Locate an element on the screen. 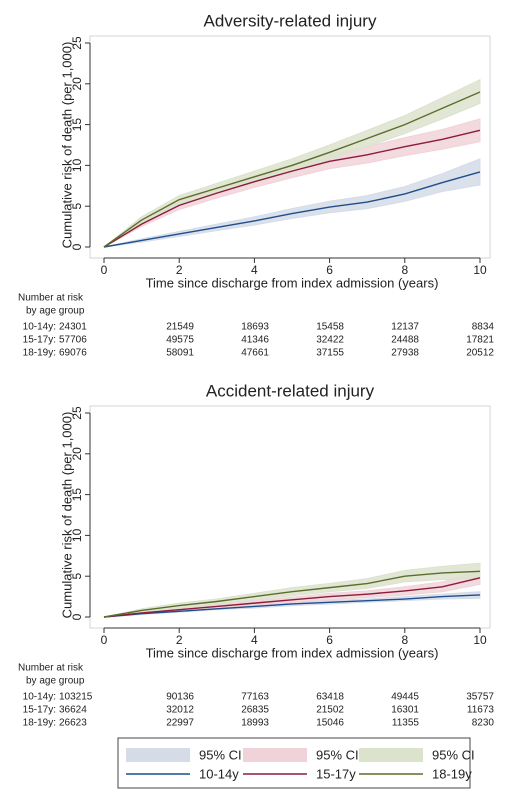 The width and height of the screenshot is (510, 800). risk-value: 18693 is located at coordinates (255, 327).